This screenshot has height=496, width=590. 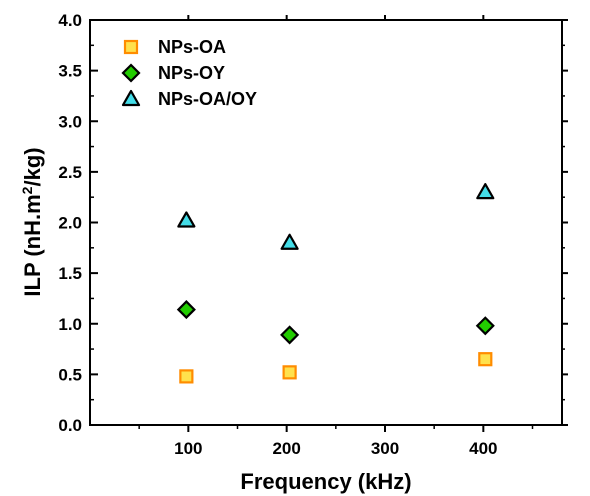 I want to click on legend-square-marker, so click(x=131, y=47).